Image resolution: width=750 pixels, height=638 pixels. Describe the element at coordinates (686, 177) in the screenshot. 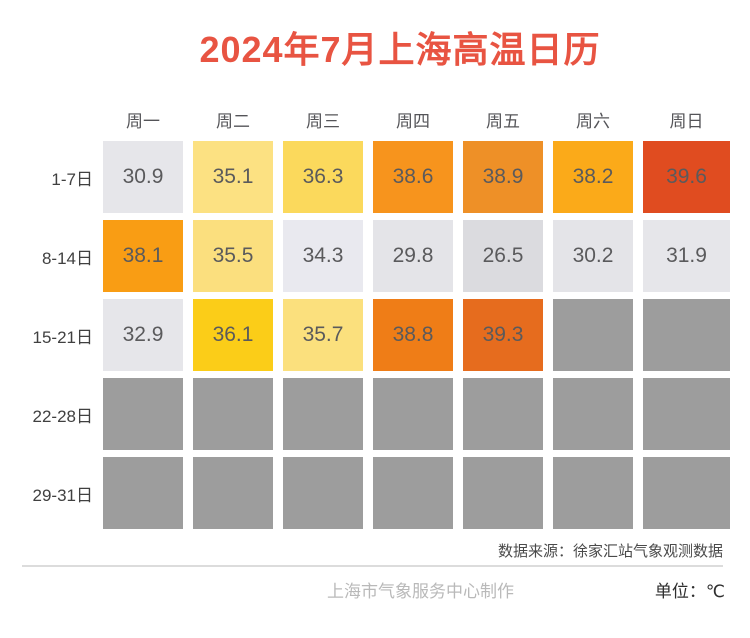

I see `temp-cell: 39.6` at that location.